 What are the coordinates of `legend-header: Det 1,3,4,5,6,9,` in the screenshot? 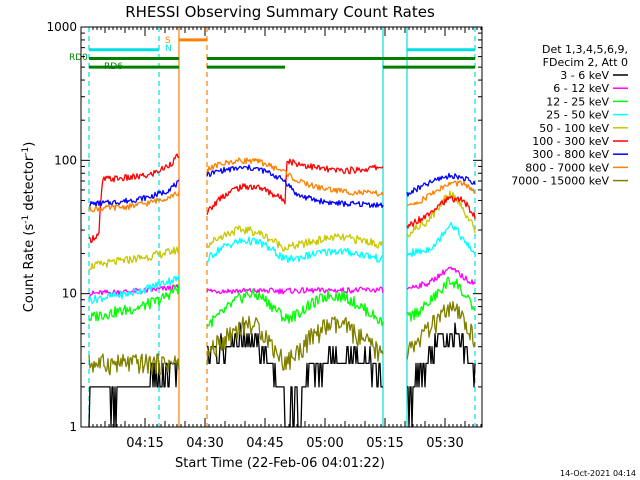 It's located at (585, 49).